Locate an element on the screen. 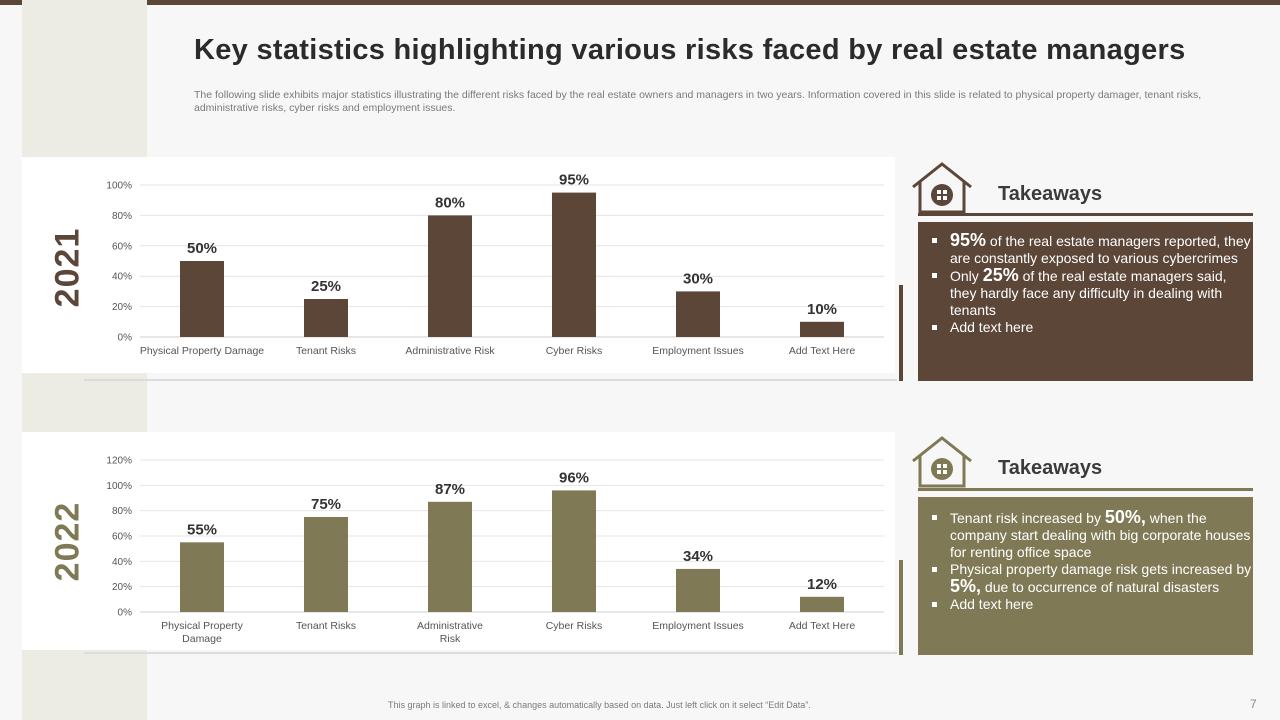 This screenshot has height=720, width=1280. data-label: 55% is located at coordinates (202, 529).